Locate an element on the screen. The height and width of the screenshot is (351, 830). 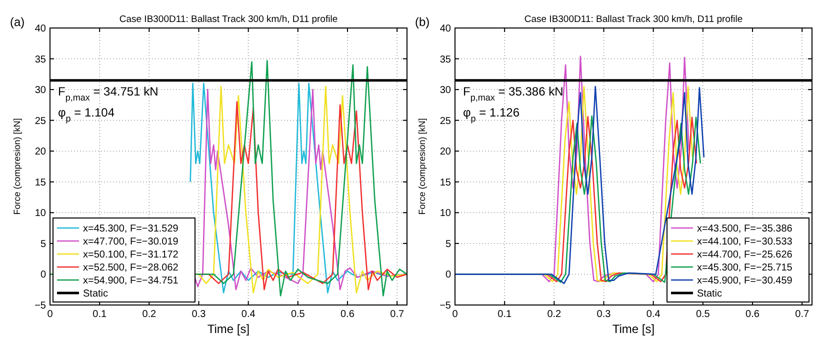
legend-label: x=54.900, F=−34.751 is located at coordinates (131, 281).